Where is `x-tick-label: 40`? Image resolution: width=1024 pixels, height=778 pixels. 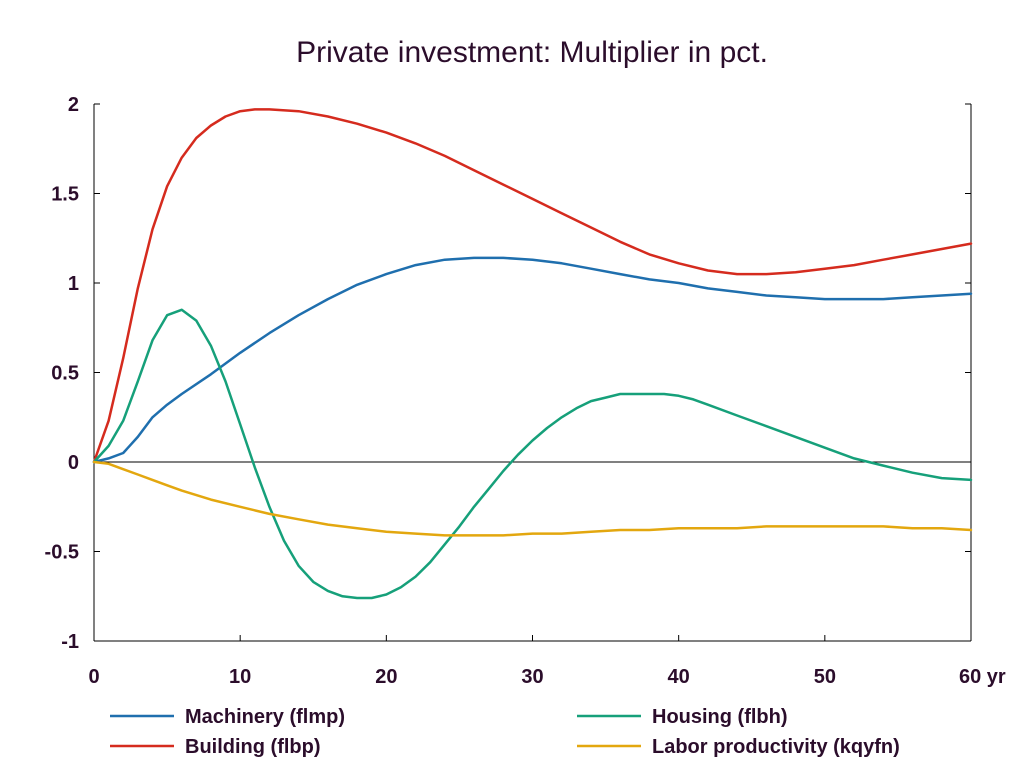
x-tick-label: 40 is located at coordinates (679, 677).